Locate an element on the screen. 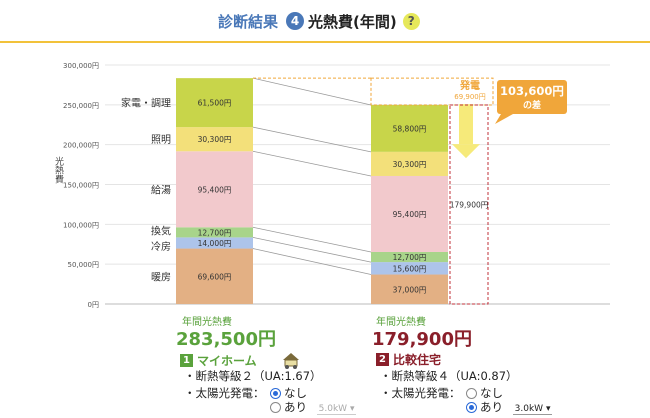 Image resolution: width=650 pixels, height=418 pixels. y-tick-label: 300,000円 is located at coordinates (81, 66).